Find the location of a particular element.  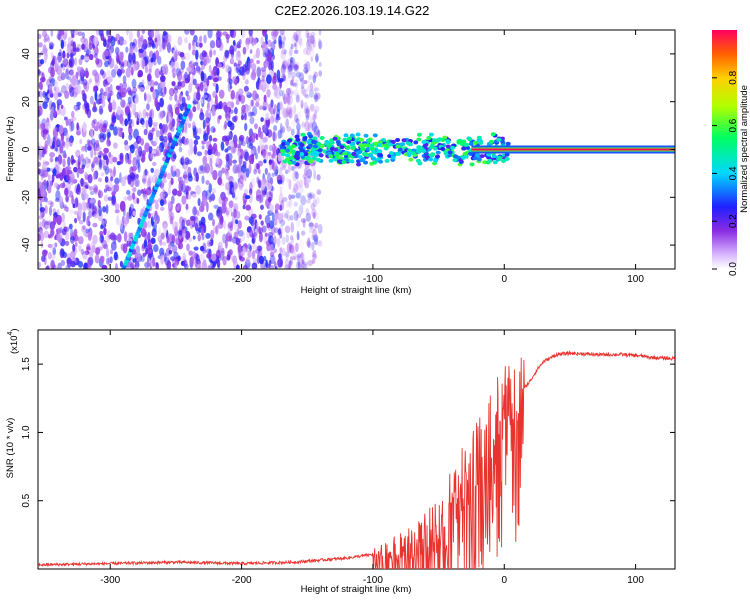

heatmap-y-axis-label: Frequency (Hz) is located at coordinates (10, 148).